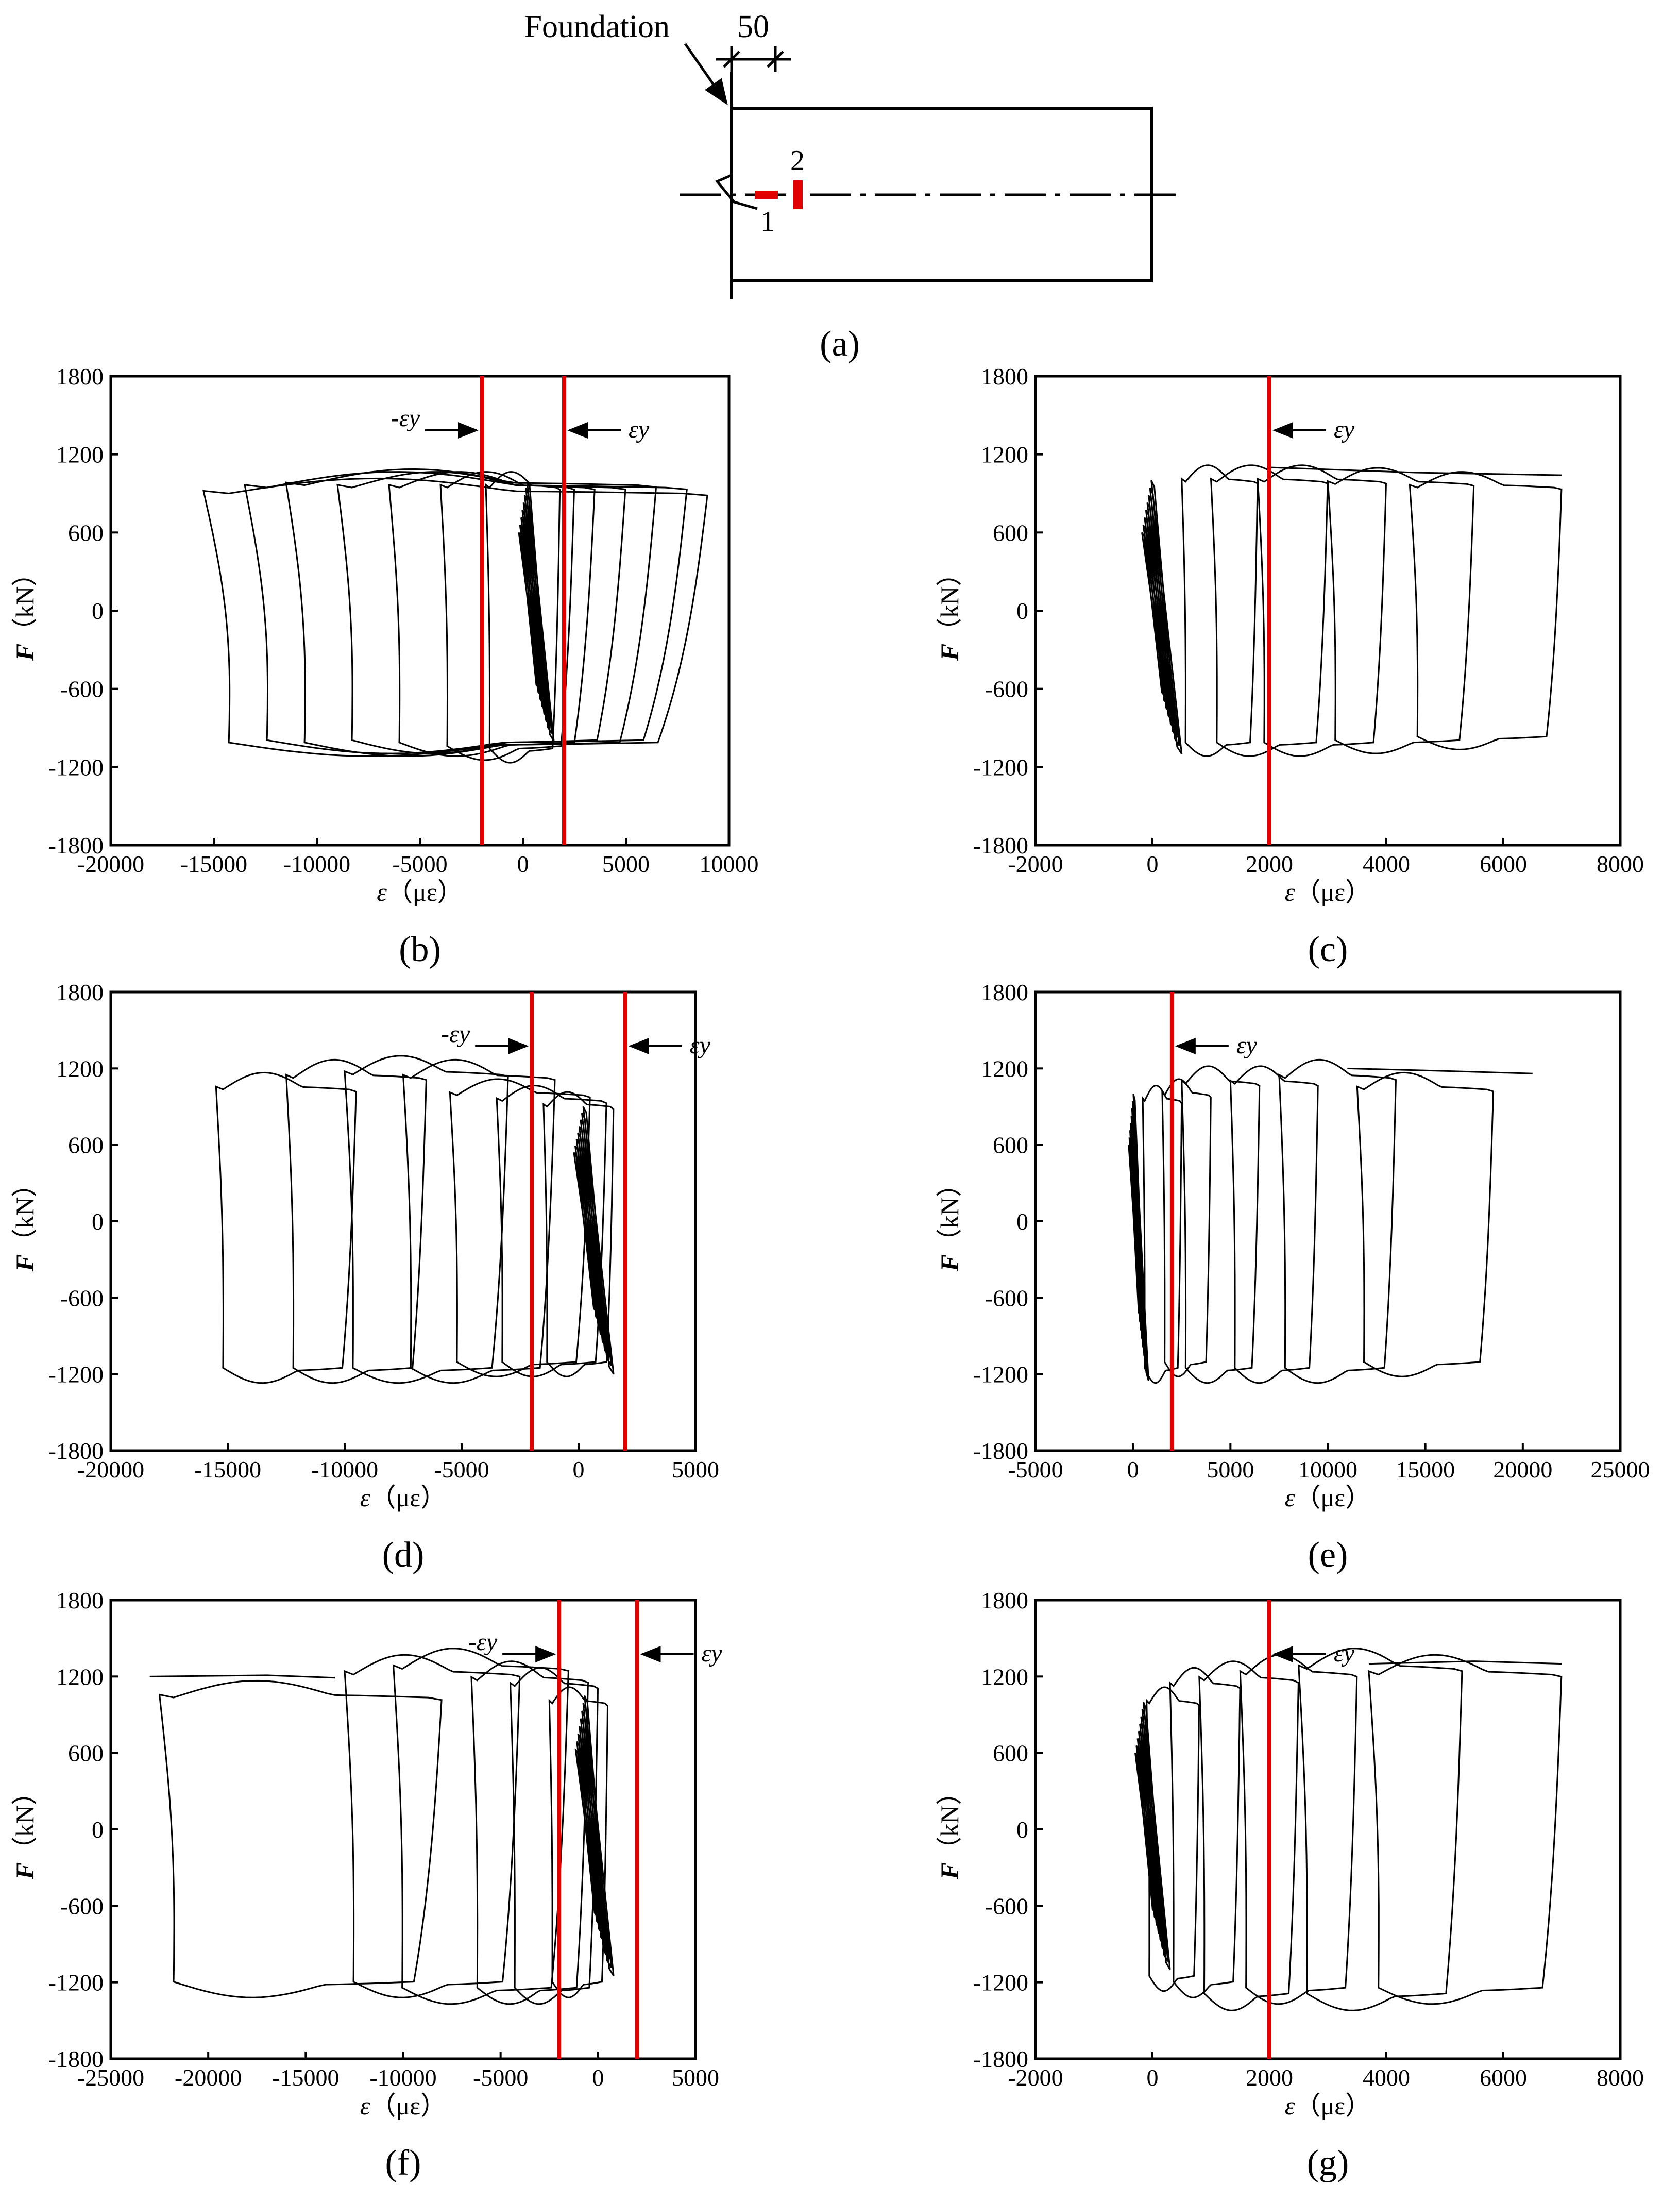  Describe the element at coordinates (1006, 1298) in the screenshot. I see `y-tick-label-e-2: -600` at that location.